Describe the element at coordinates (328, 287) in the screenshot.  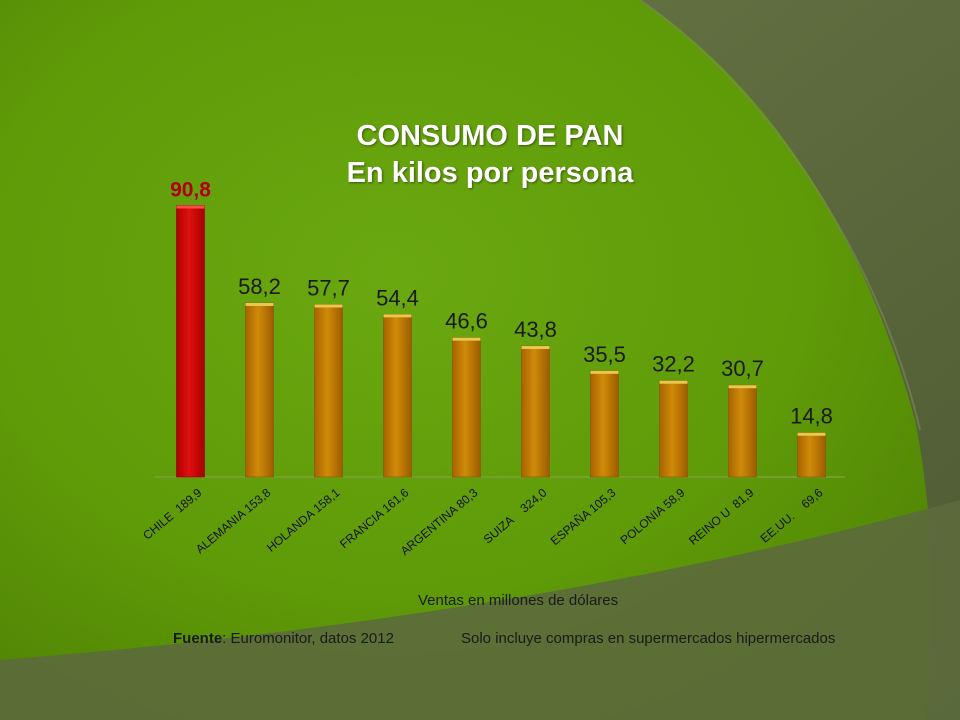
I see `data-label: 57,7` at that location.